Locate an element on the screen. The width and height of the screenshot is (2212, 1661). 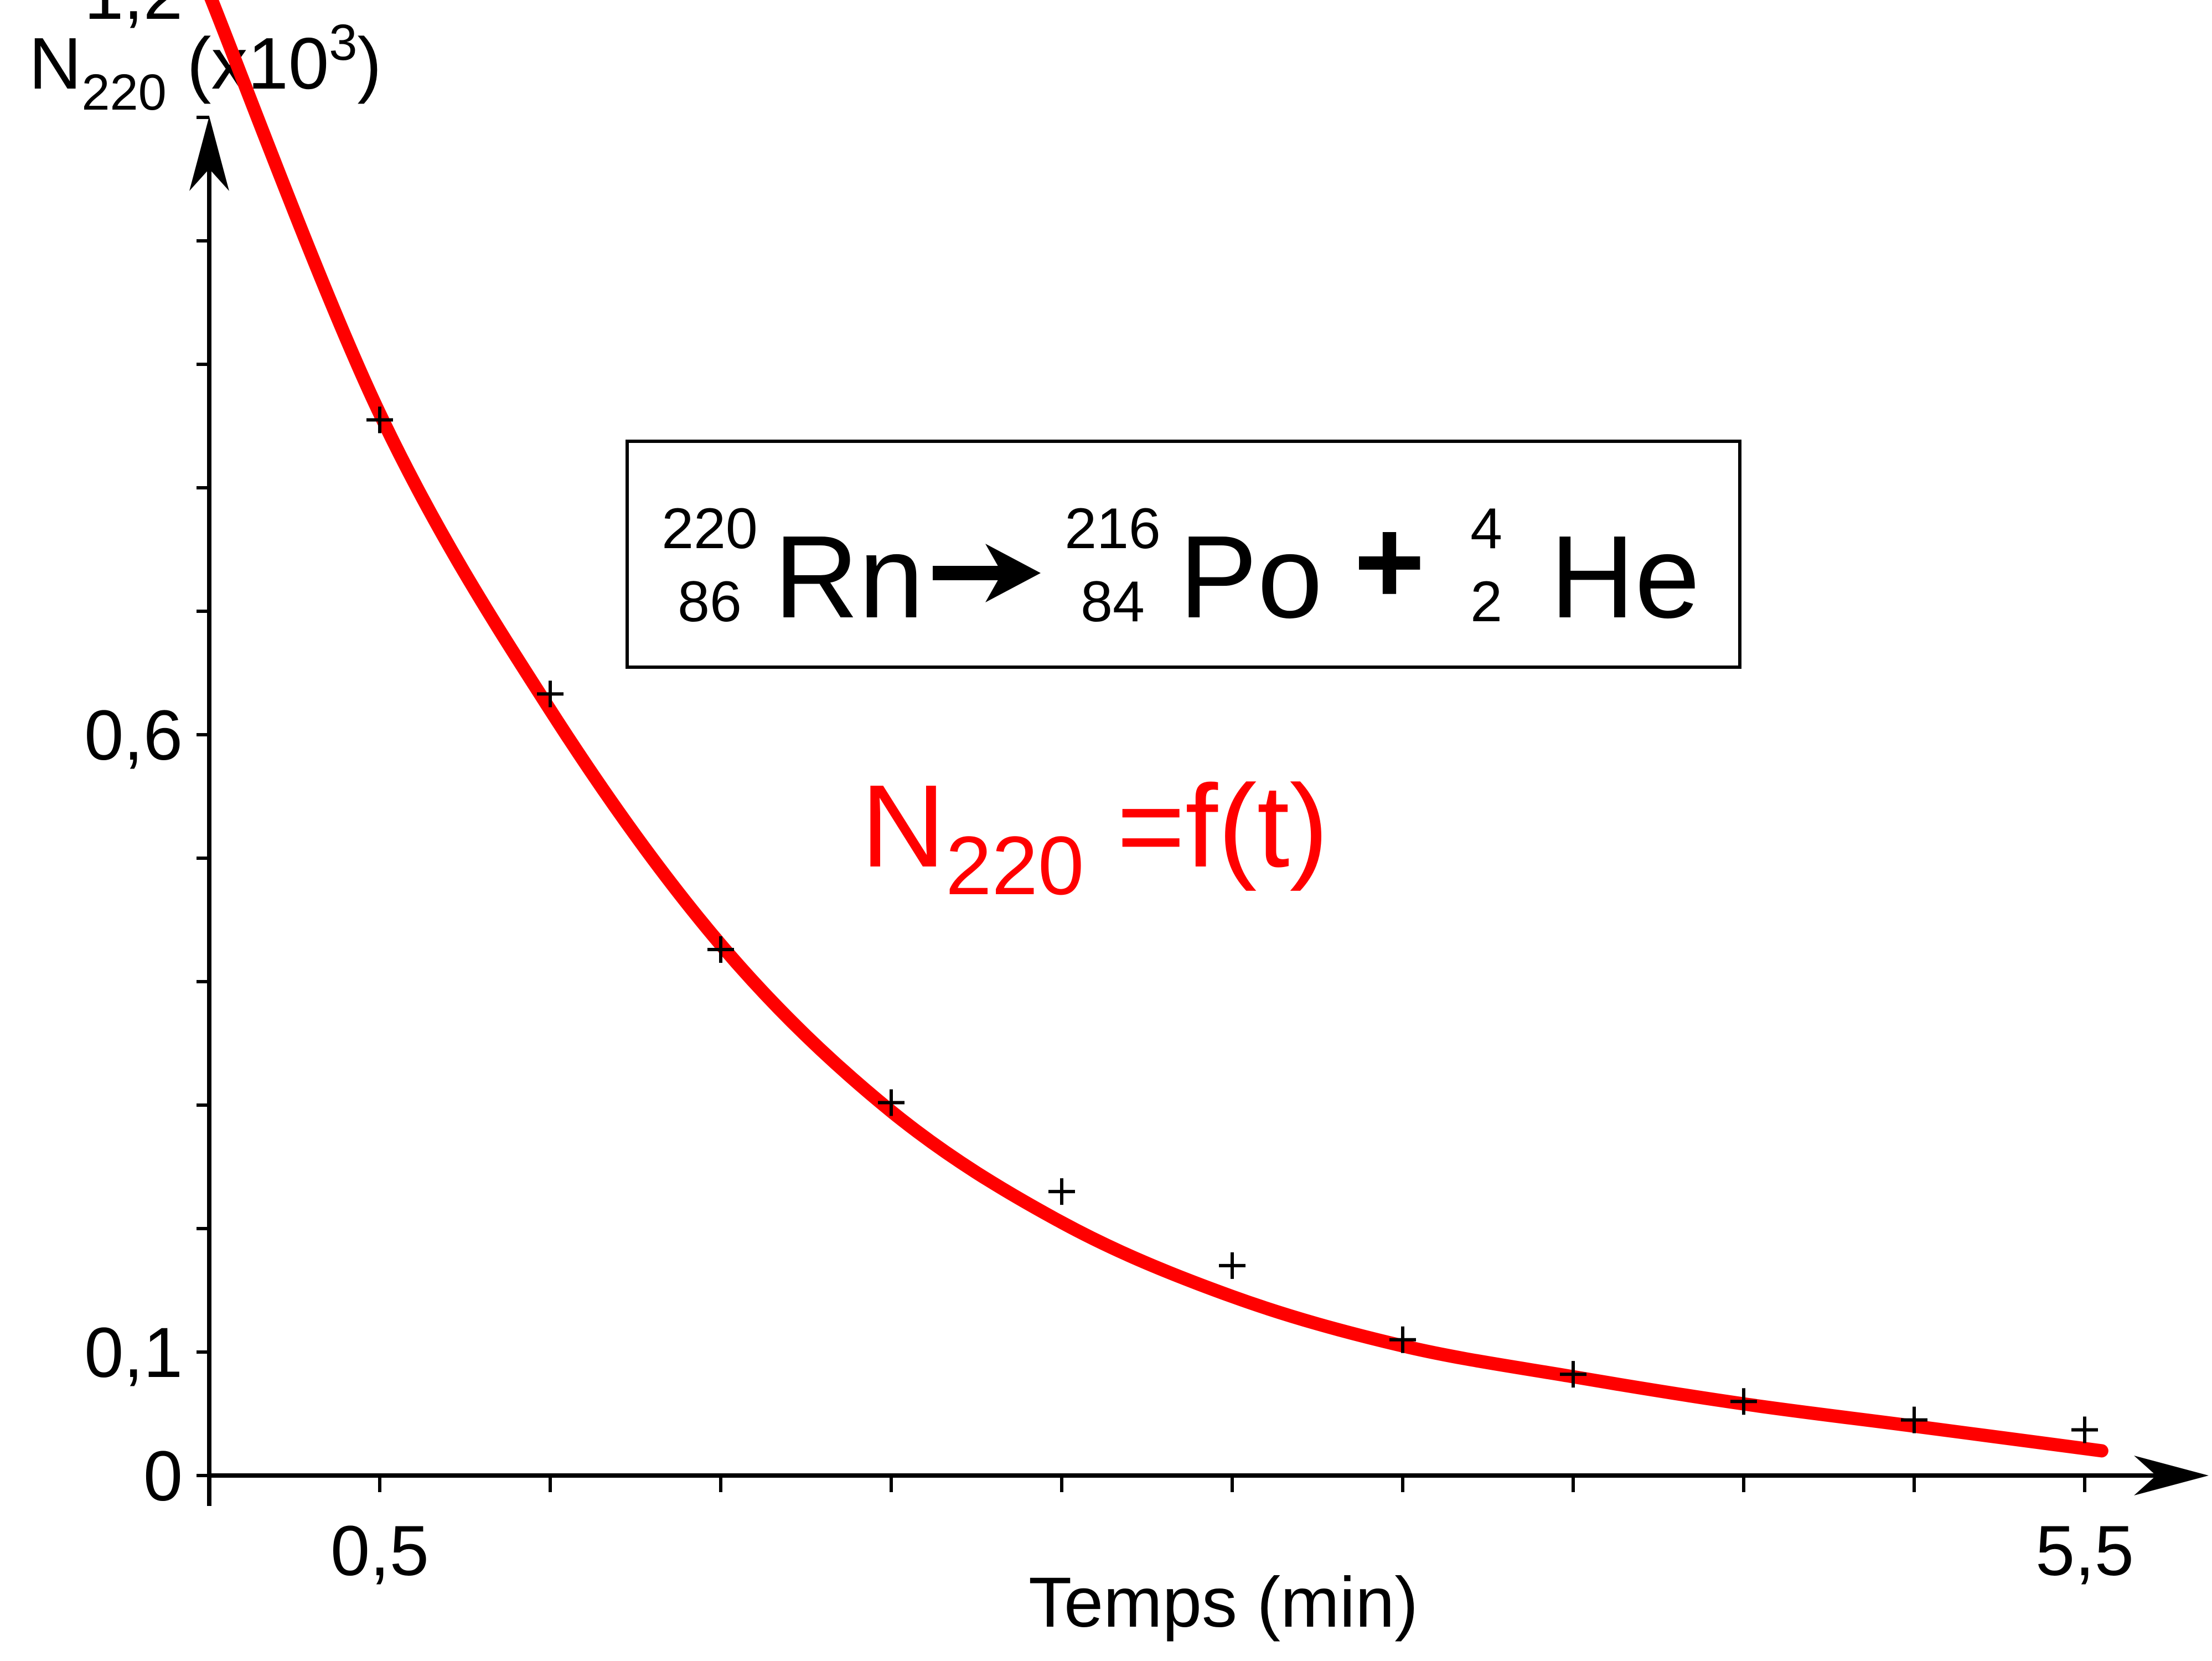
equation-box is located at coordinates (1183, 554).